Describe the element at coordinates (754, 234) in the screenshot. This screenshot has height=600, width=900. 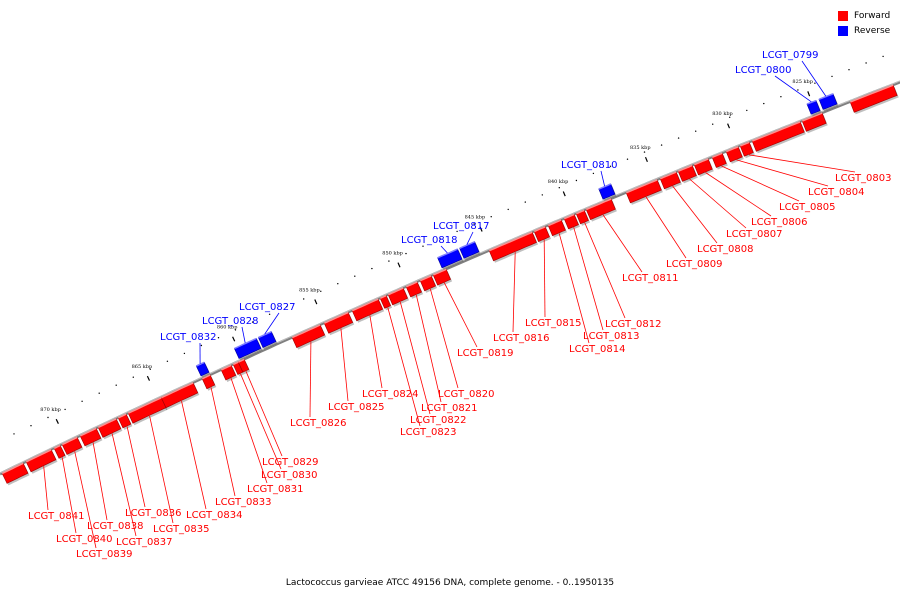
I see `gene-label: LCGT_0807` at that location.